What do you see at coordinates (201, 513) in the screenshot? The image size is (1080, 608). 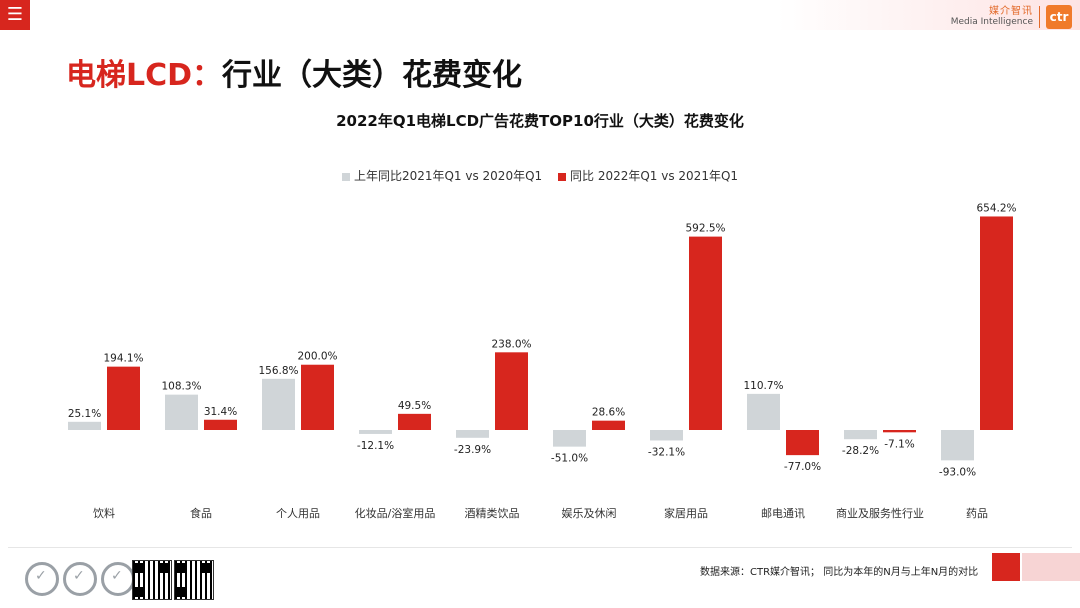 I see `category-label-1: 食品` at bounding box center [201, 513].